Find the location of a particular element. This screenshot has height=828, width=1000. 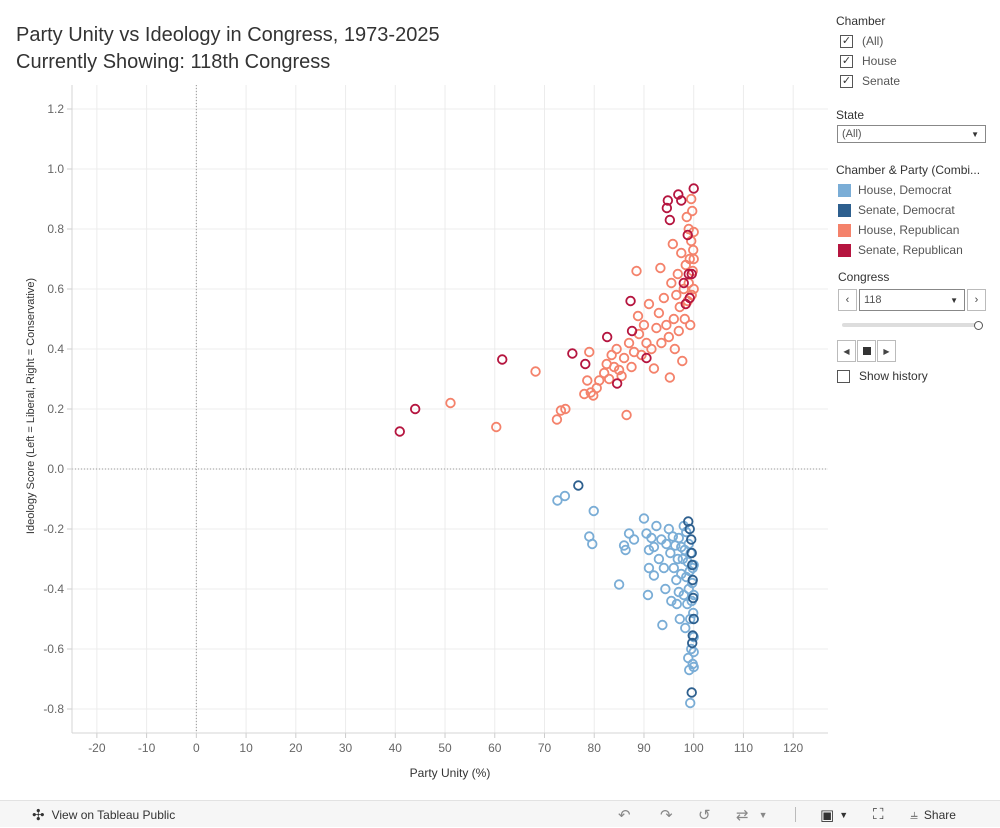

play-forward-button: ▶ is located at coordinates (886, 351).